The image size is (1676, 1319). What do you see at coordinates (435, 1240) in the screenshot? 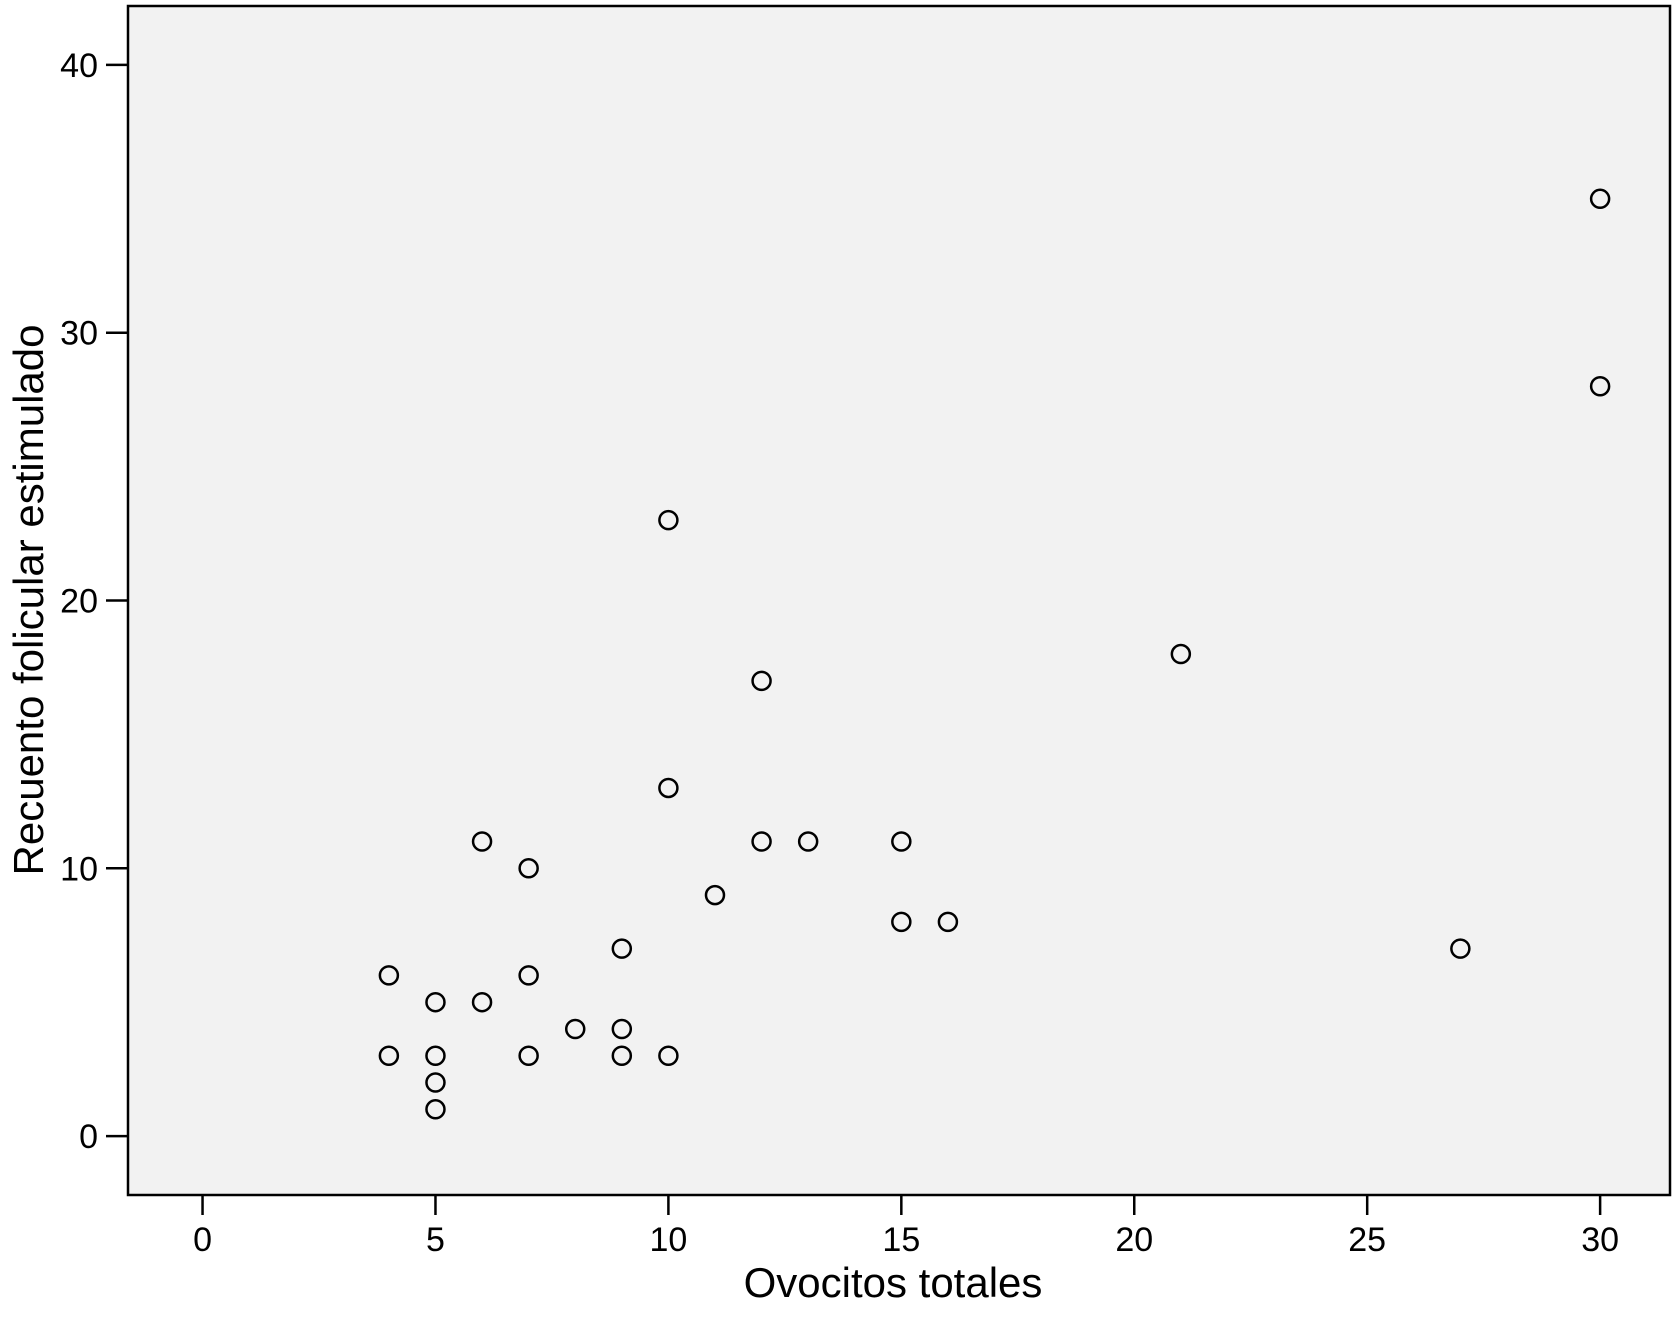
I see `x-tick-label: 5` at bounding box center [435, 1240].